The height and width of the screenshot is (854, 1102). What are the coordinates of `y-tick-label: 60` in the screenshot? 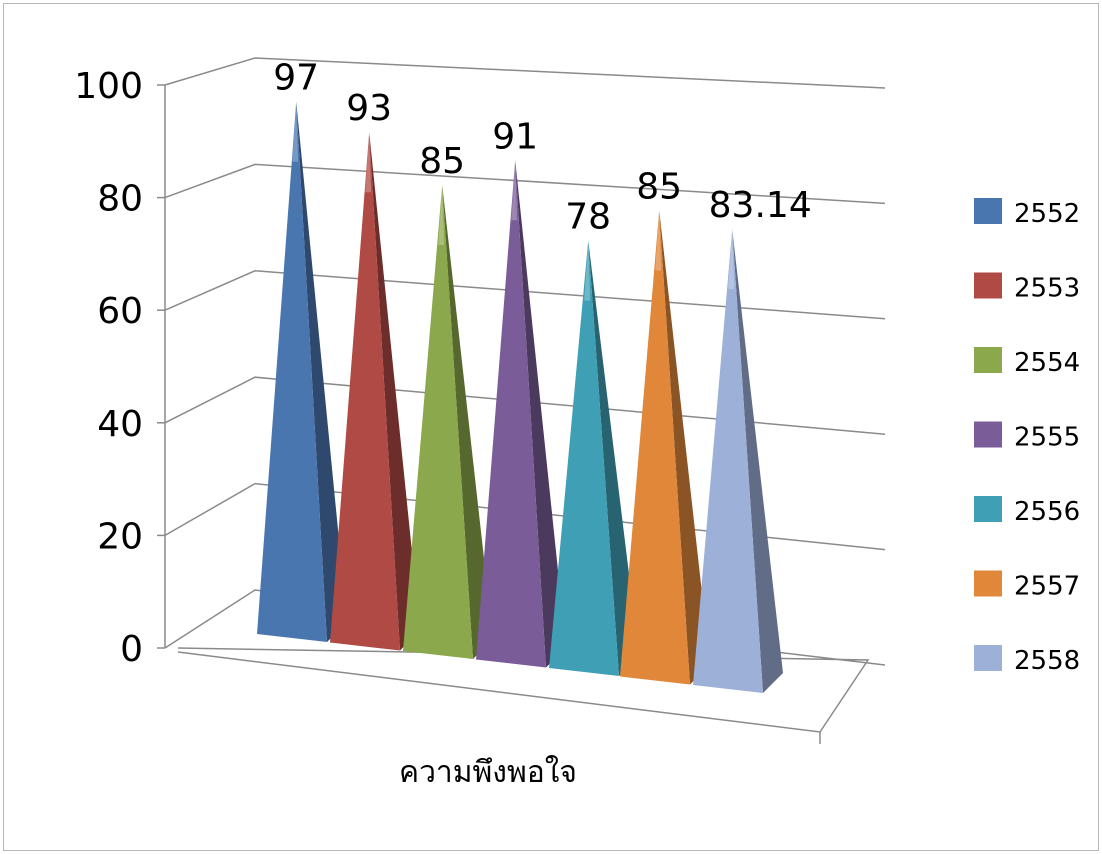 It's located at (120, 311).